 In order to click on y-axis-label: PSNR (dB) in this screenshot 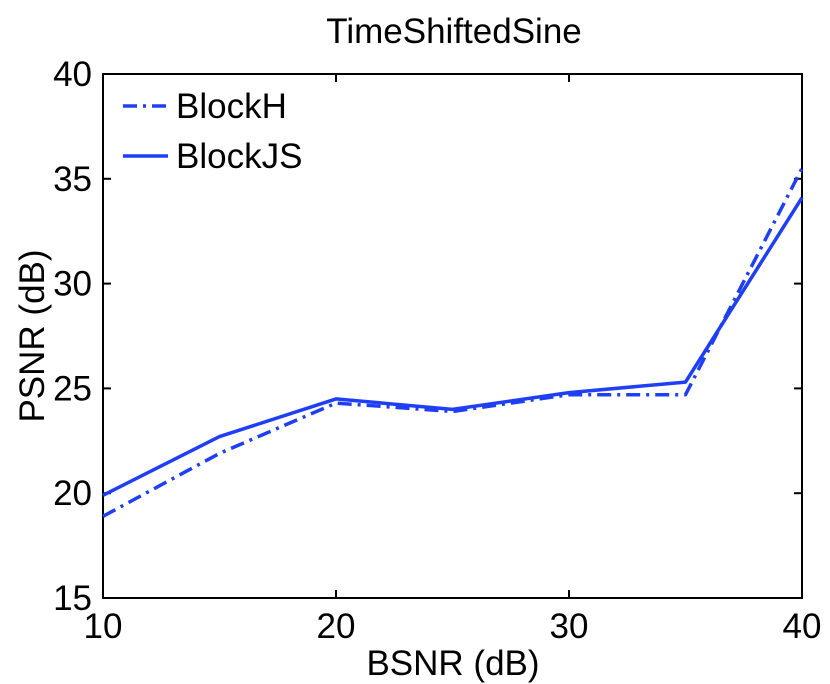, I will do `click(32, 335)`.